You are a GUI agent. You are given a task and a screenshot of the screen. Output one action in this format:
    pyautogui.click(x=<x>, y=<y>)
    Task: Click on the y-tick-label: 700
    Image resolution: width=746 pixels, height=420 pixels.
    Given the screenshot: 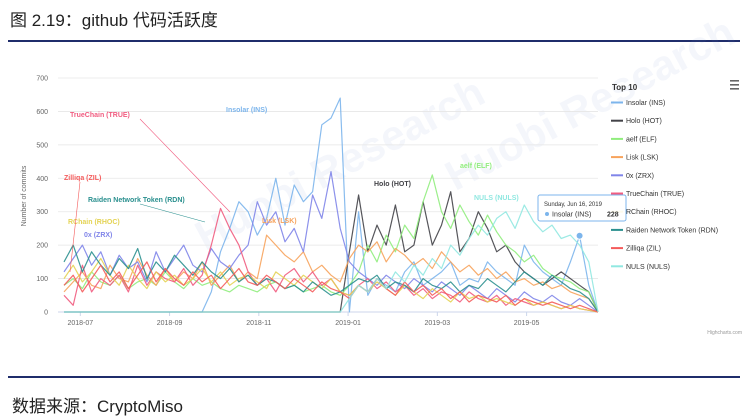 What is the action you would take?
    pyautogui.click(x=42, y=79)
    